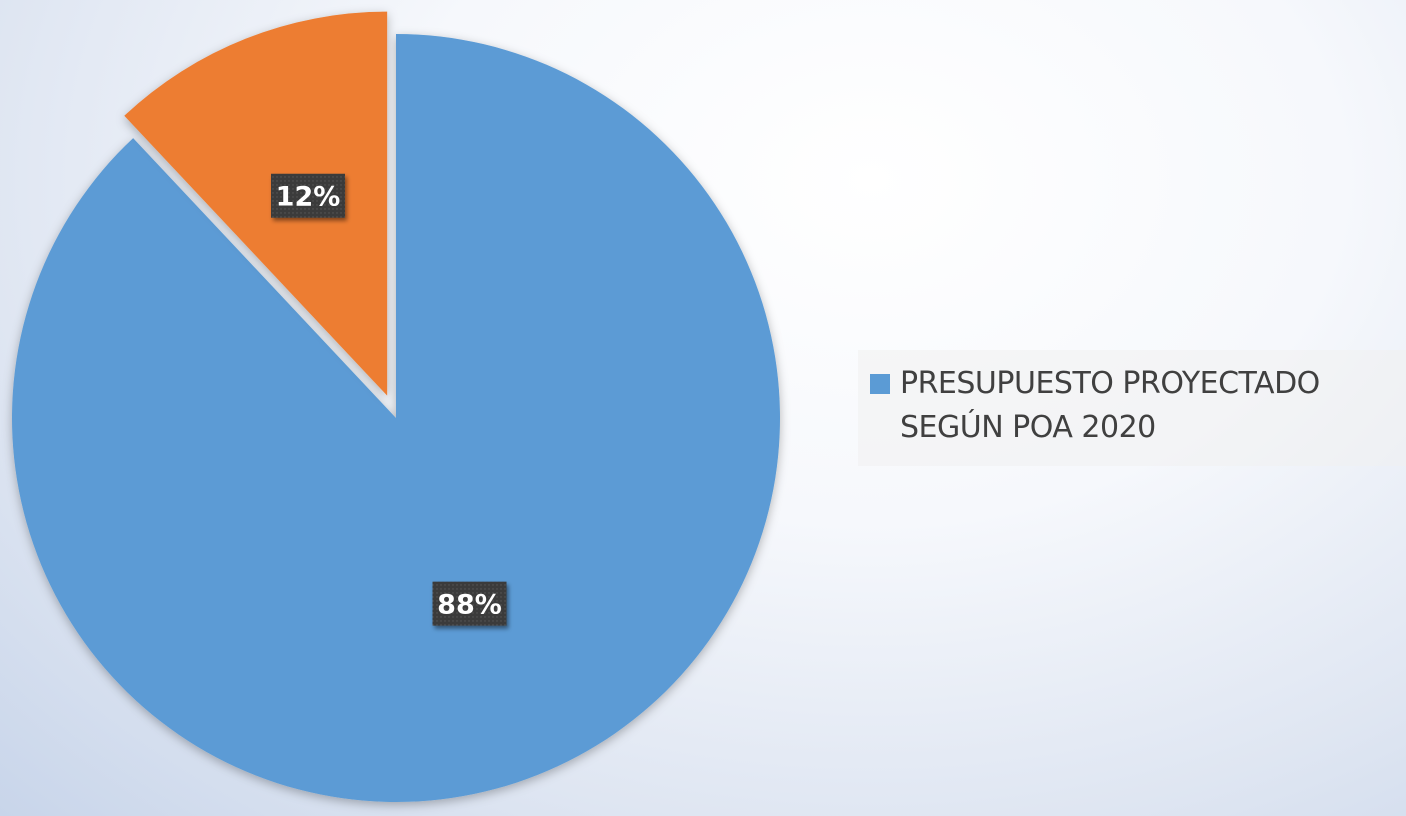  I want to click on legend-label: PRESUPUESTO PROYECTADO SEGÚN POA 2020, so click(1110, 405).